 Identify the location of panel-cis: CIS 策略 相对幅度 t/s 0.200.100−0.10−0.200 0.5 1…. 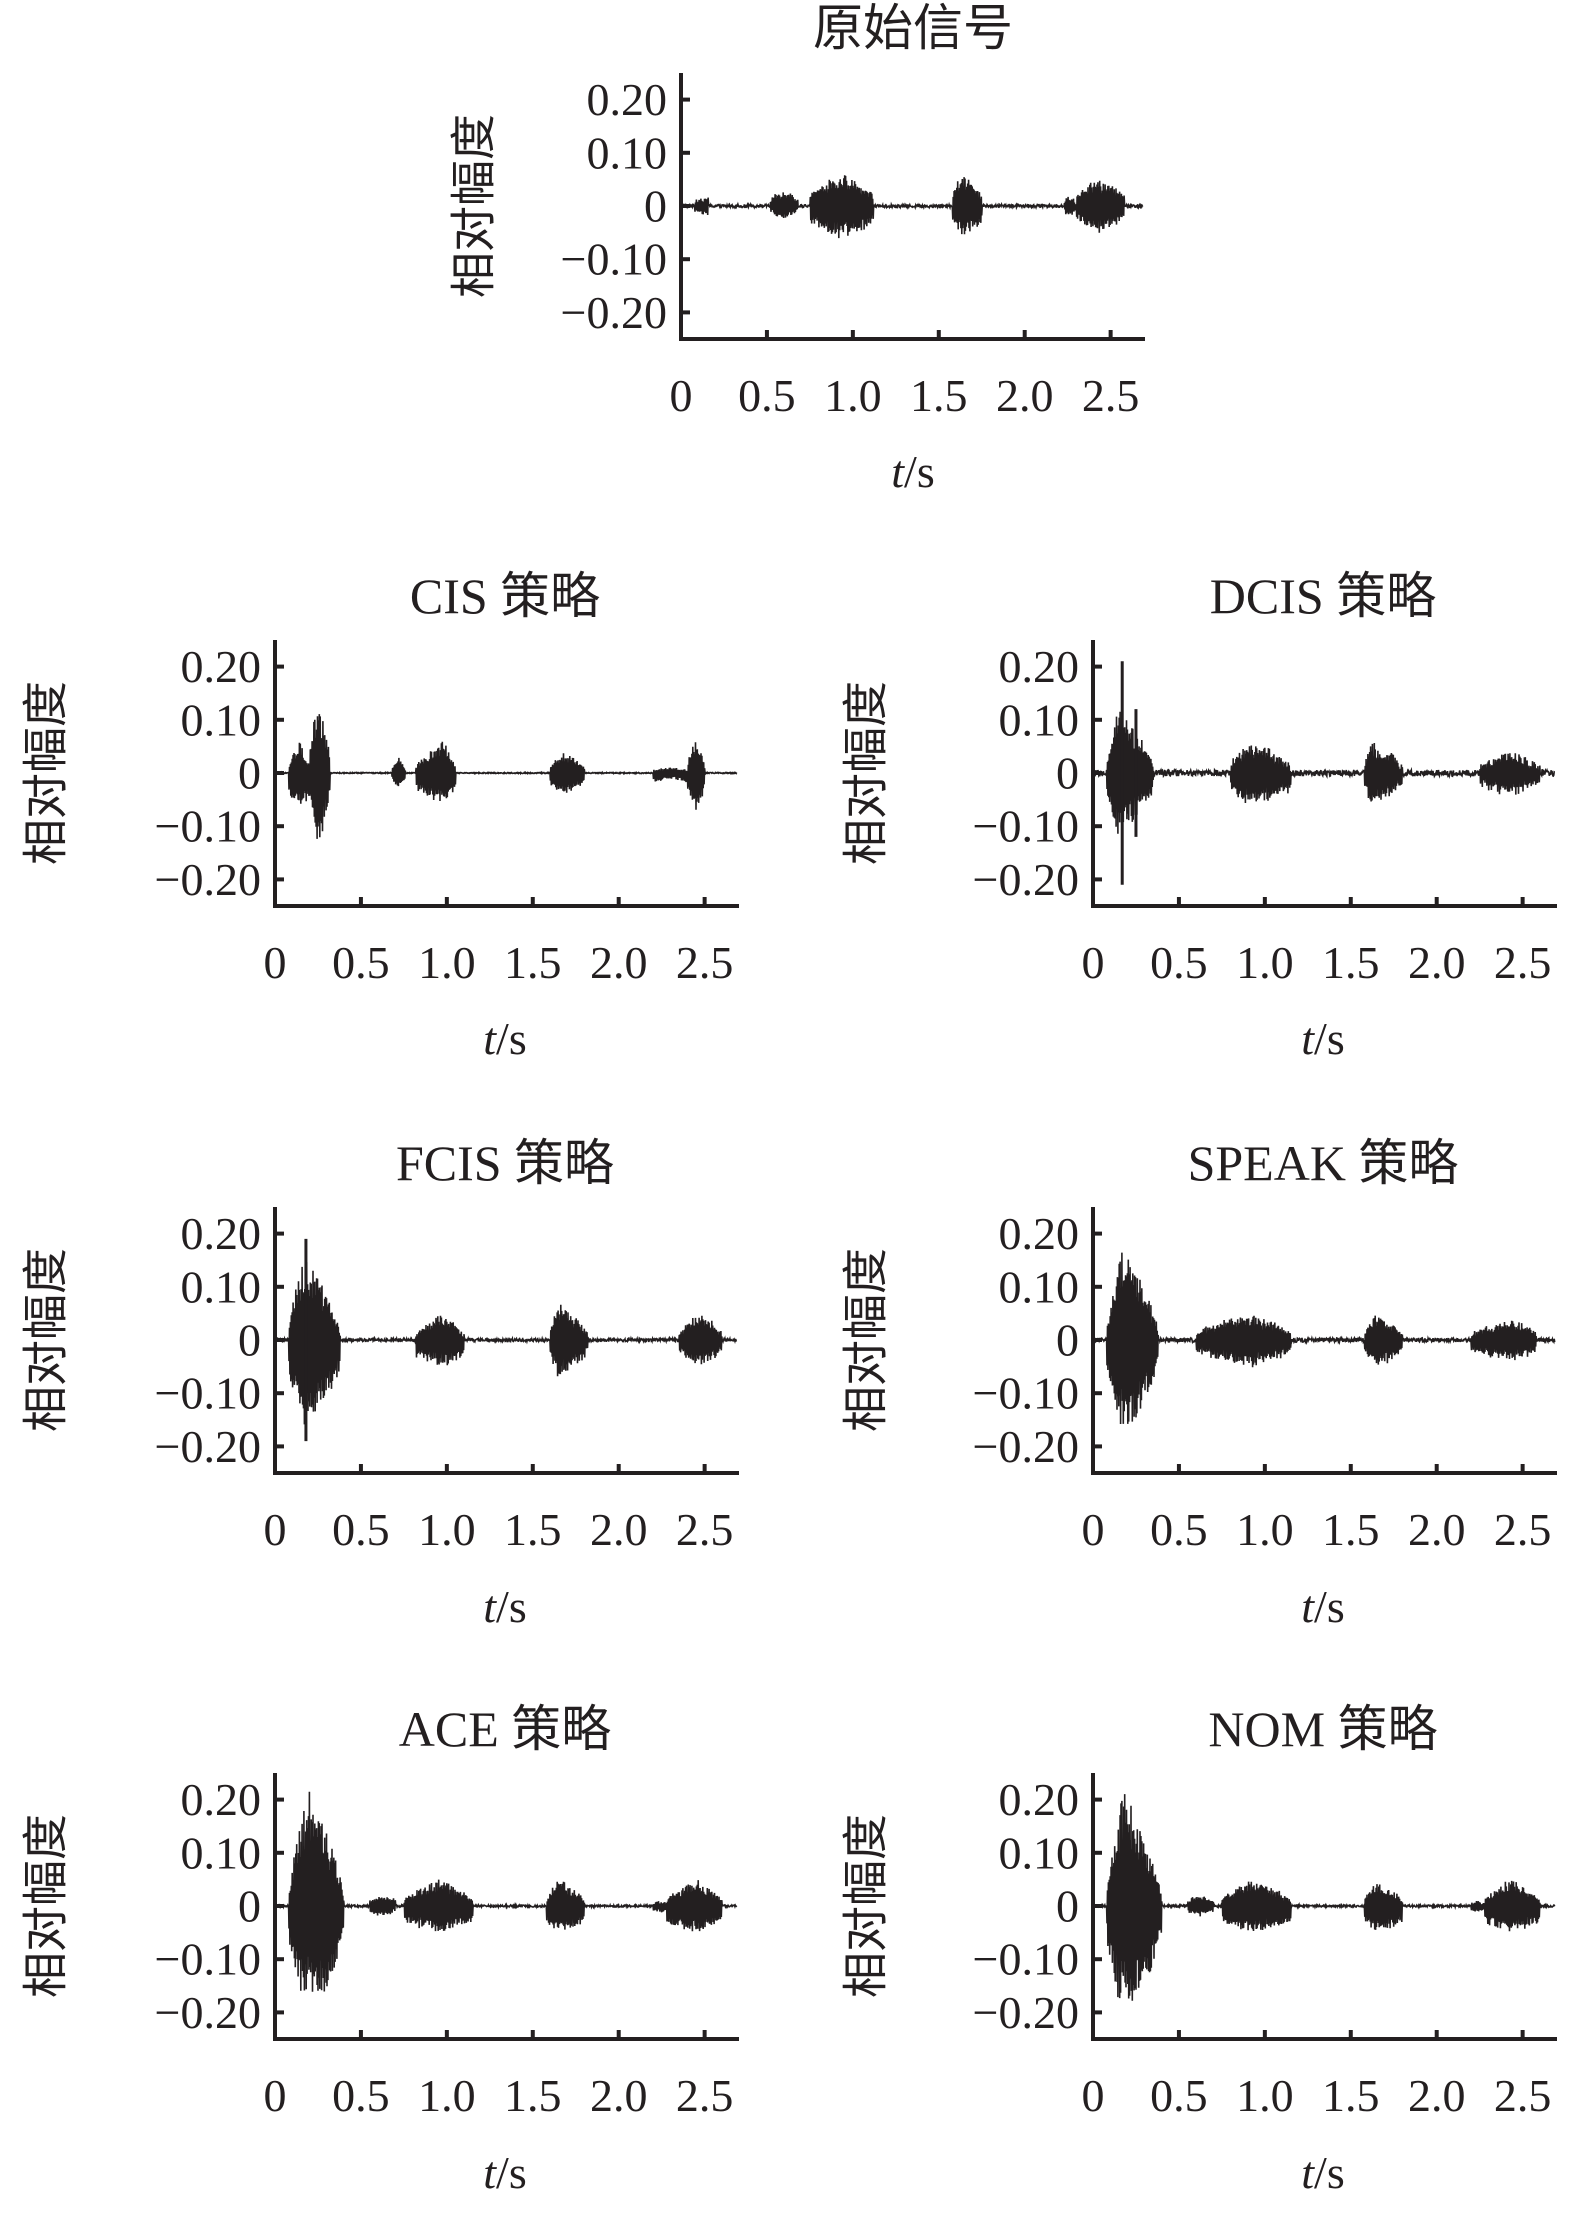
(380, 816).